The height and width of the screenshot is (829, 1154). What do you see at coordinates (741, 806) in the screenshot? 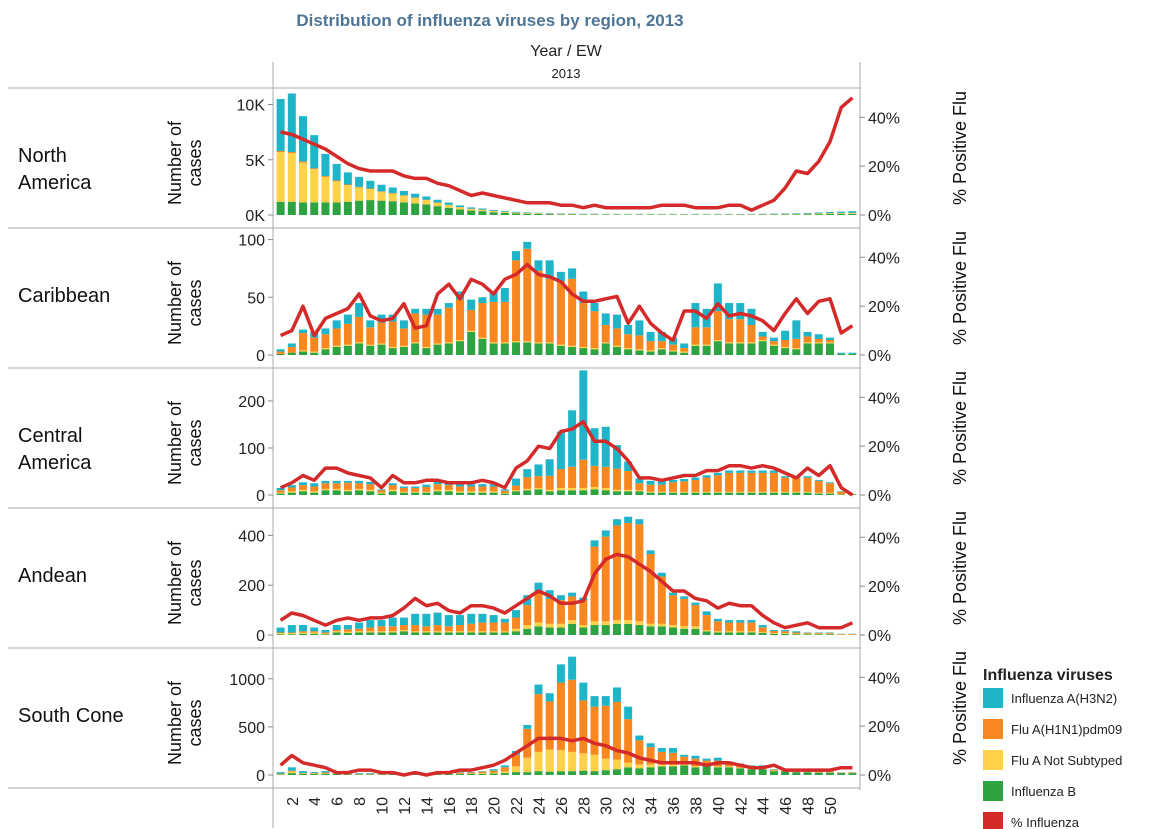
I see `x-tick-label: 42` at bounding box center [741, 806].